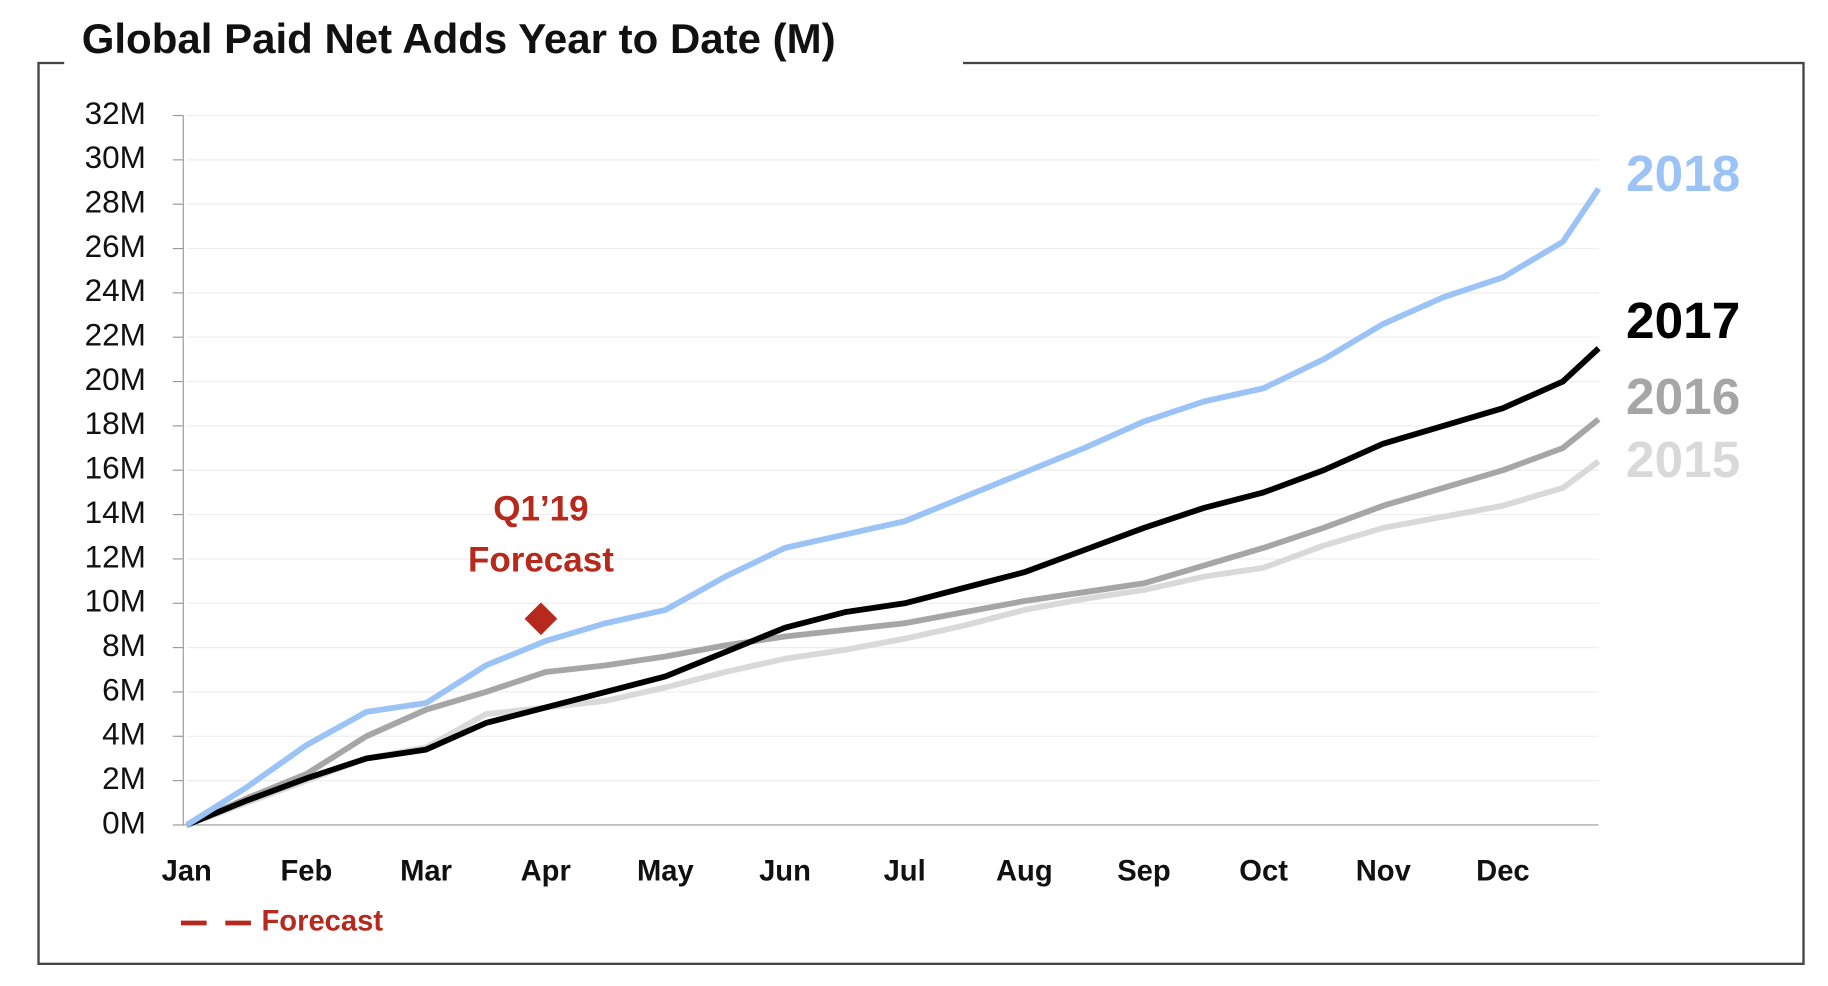 This screenshot has height=986, width=1828. What do you see at coordinates (115, 157) in the screenshot?
I see `y-tick-label: 30M` at bounding box center [115, 157].